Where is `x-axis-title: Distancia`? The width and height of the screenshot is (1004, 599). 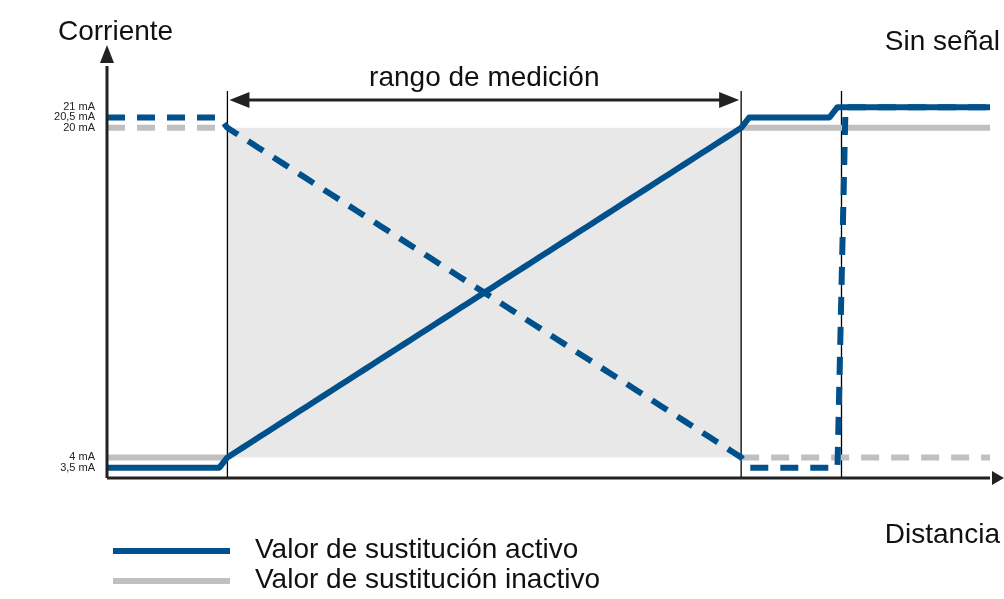 x-axis-title: Distancia is located at coordinates (942, 533).